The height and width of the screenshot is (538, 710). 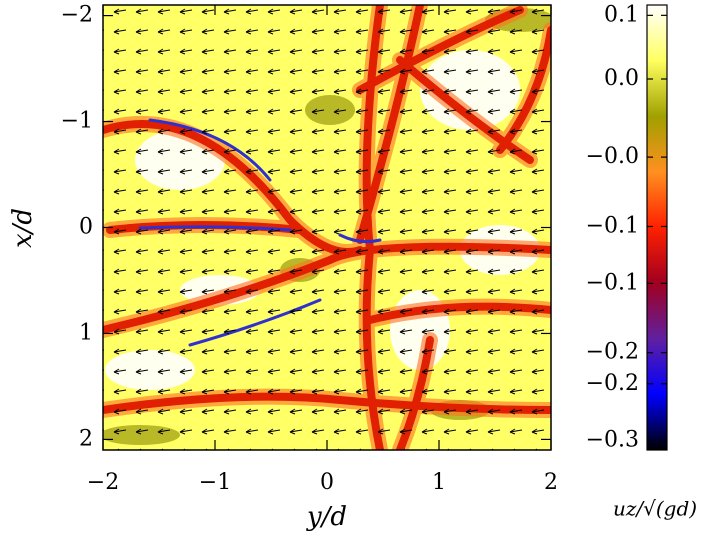 What do you see at coordinates (551, 482) in the screenshot?
I see `x-tick-label: 2` at bounding box center [551, 482].